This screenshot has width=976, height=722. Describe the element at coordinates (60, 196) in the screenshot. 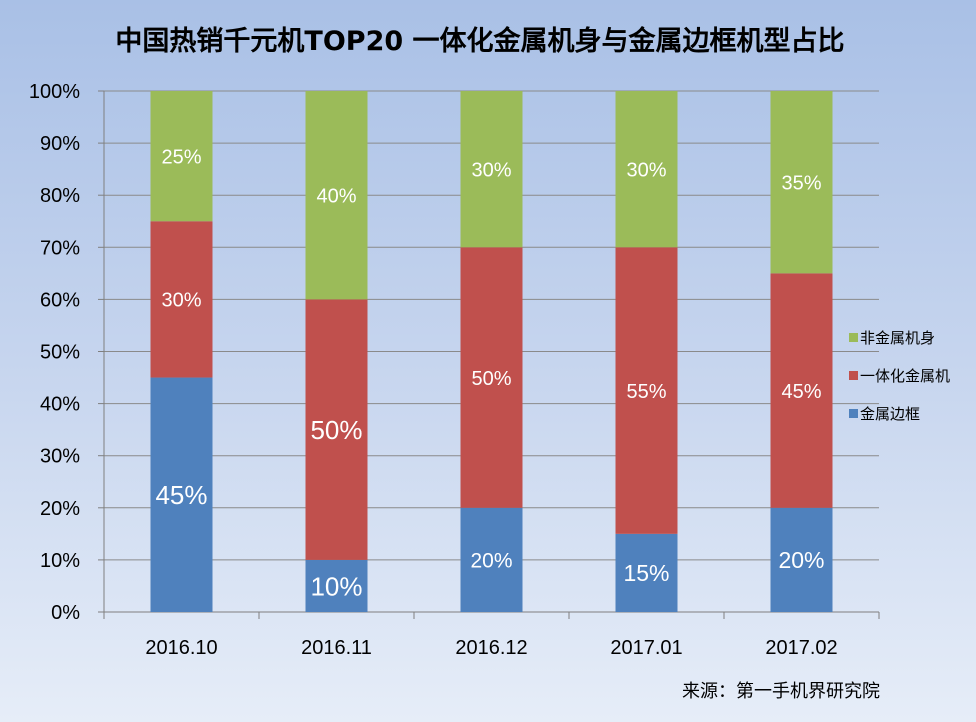

I see `y-tick-label: 80%` at that location.